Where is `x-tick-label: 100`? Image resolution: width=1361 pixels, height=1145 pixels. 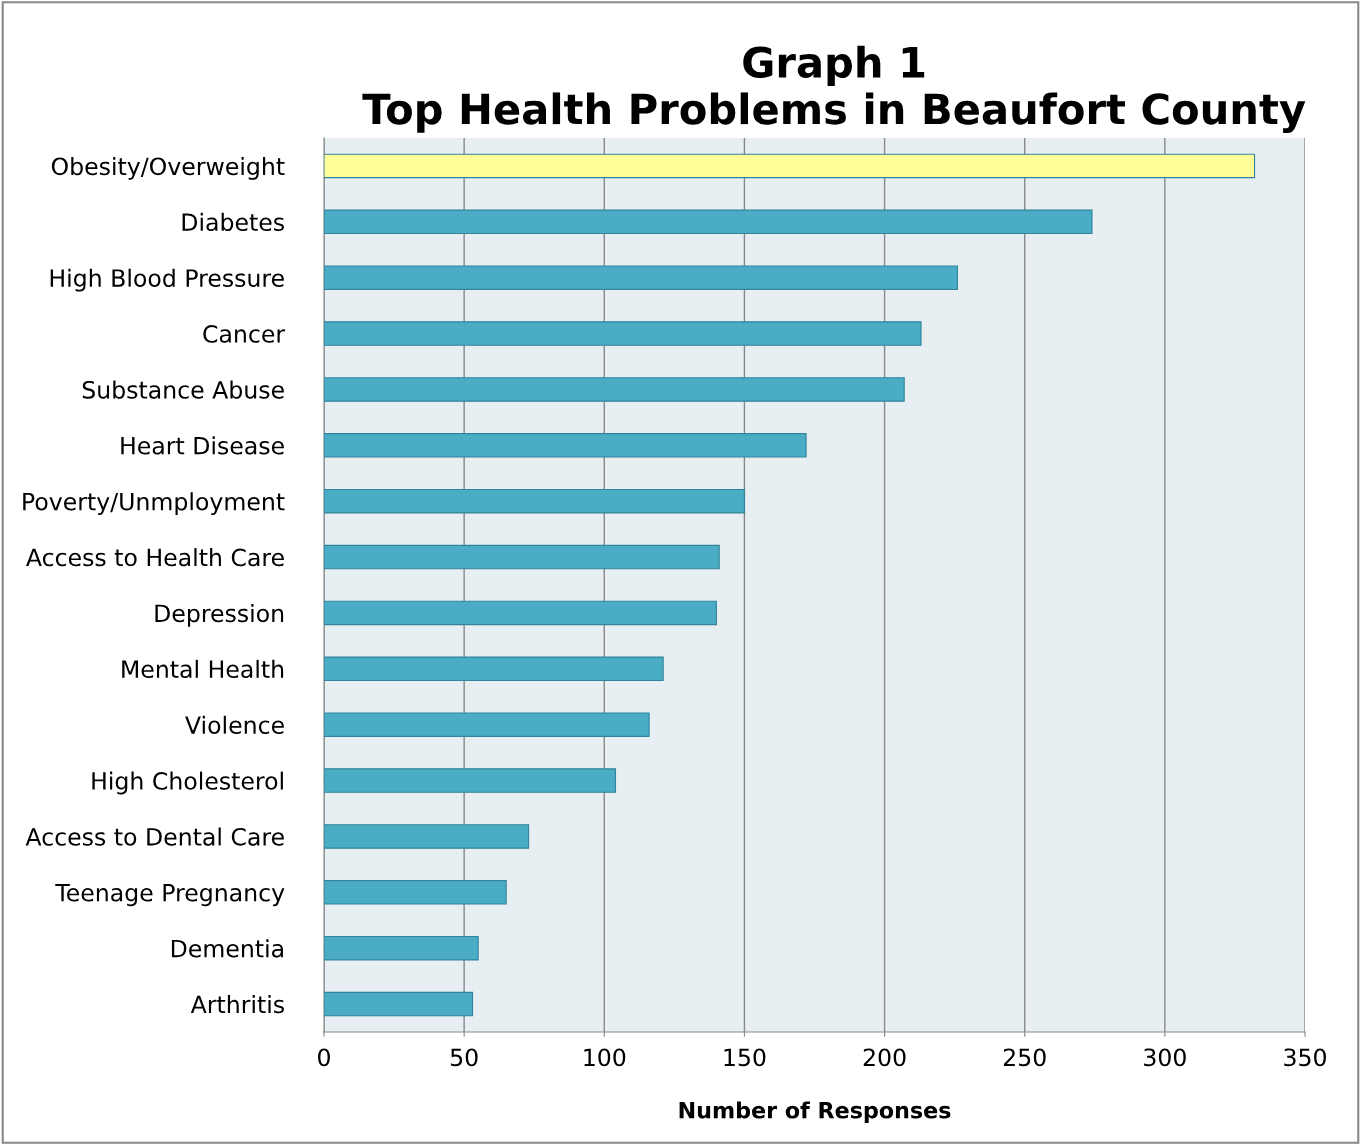 x-tick-label: 100 is located at coordinates (605, 1057).